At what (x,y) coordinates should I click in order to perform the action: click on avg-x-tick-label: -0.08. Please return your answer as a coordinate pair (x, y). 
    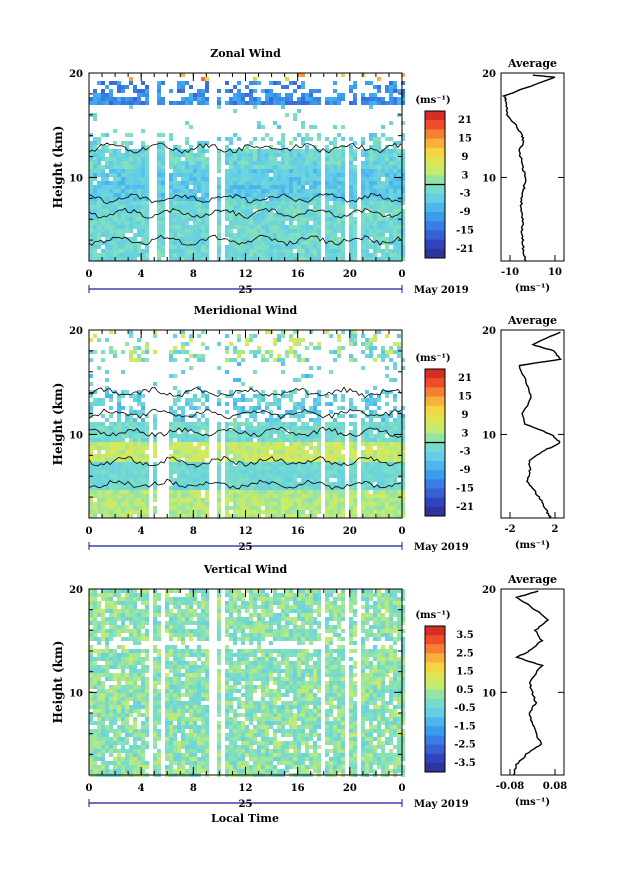
    Looking at the image, I should click on (510, 786).